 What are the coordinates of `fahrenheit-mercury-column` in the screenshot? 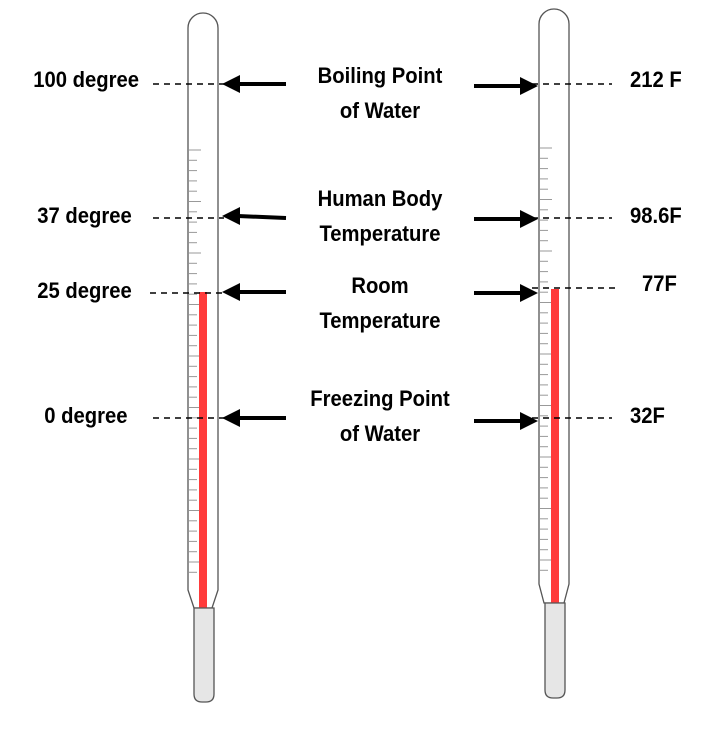 It's located at (555, 446).